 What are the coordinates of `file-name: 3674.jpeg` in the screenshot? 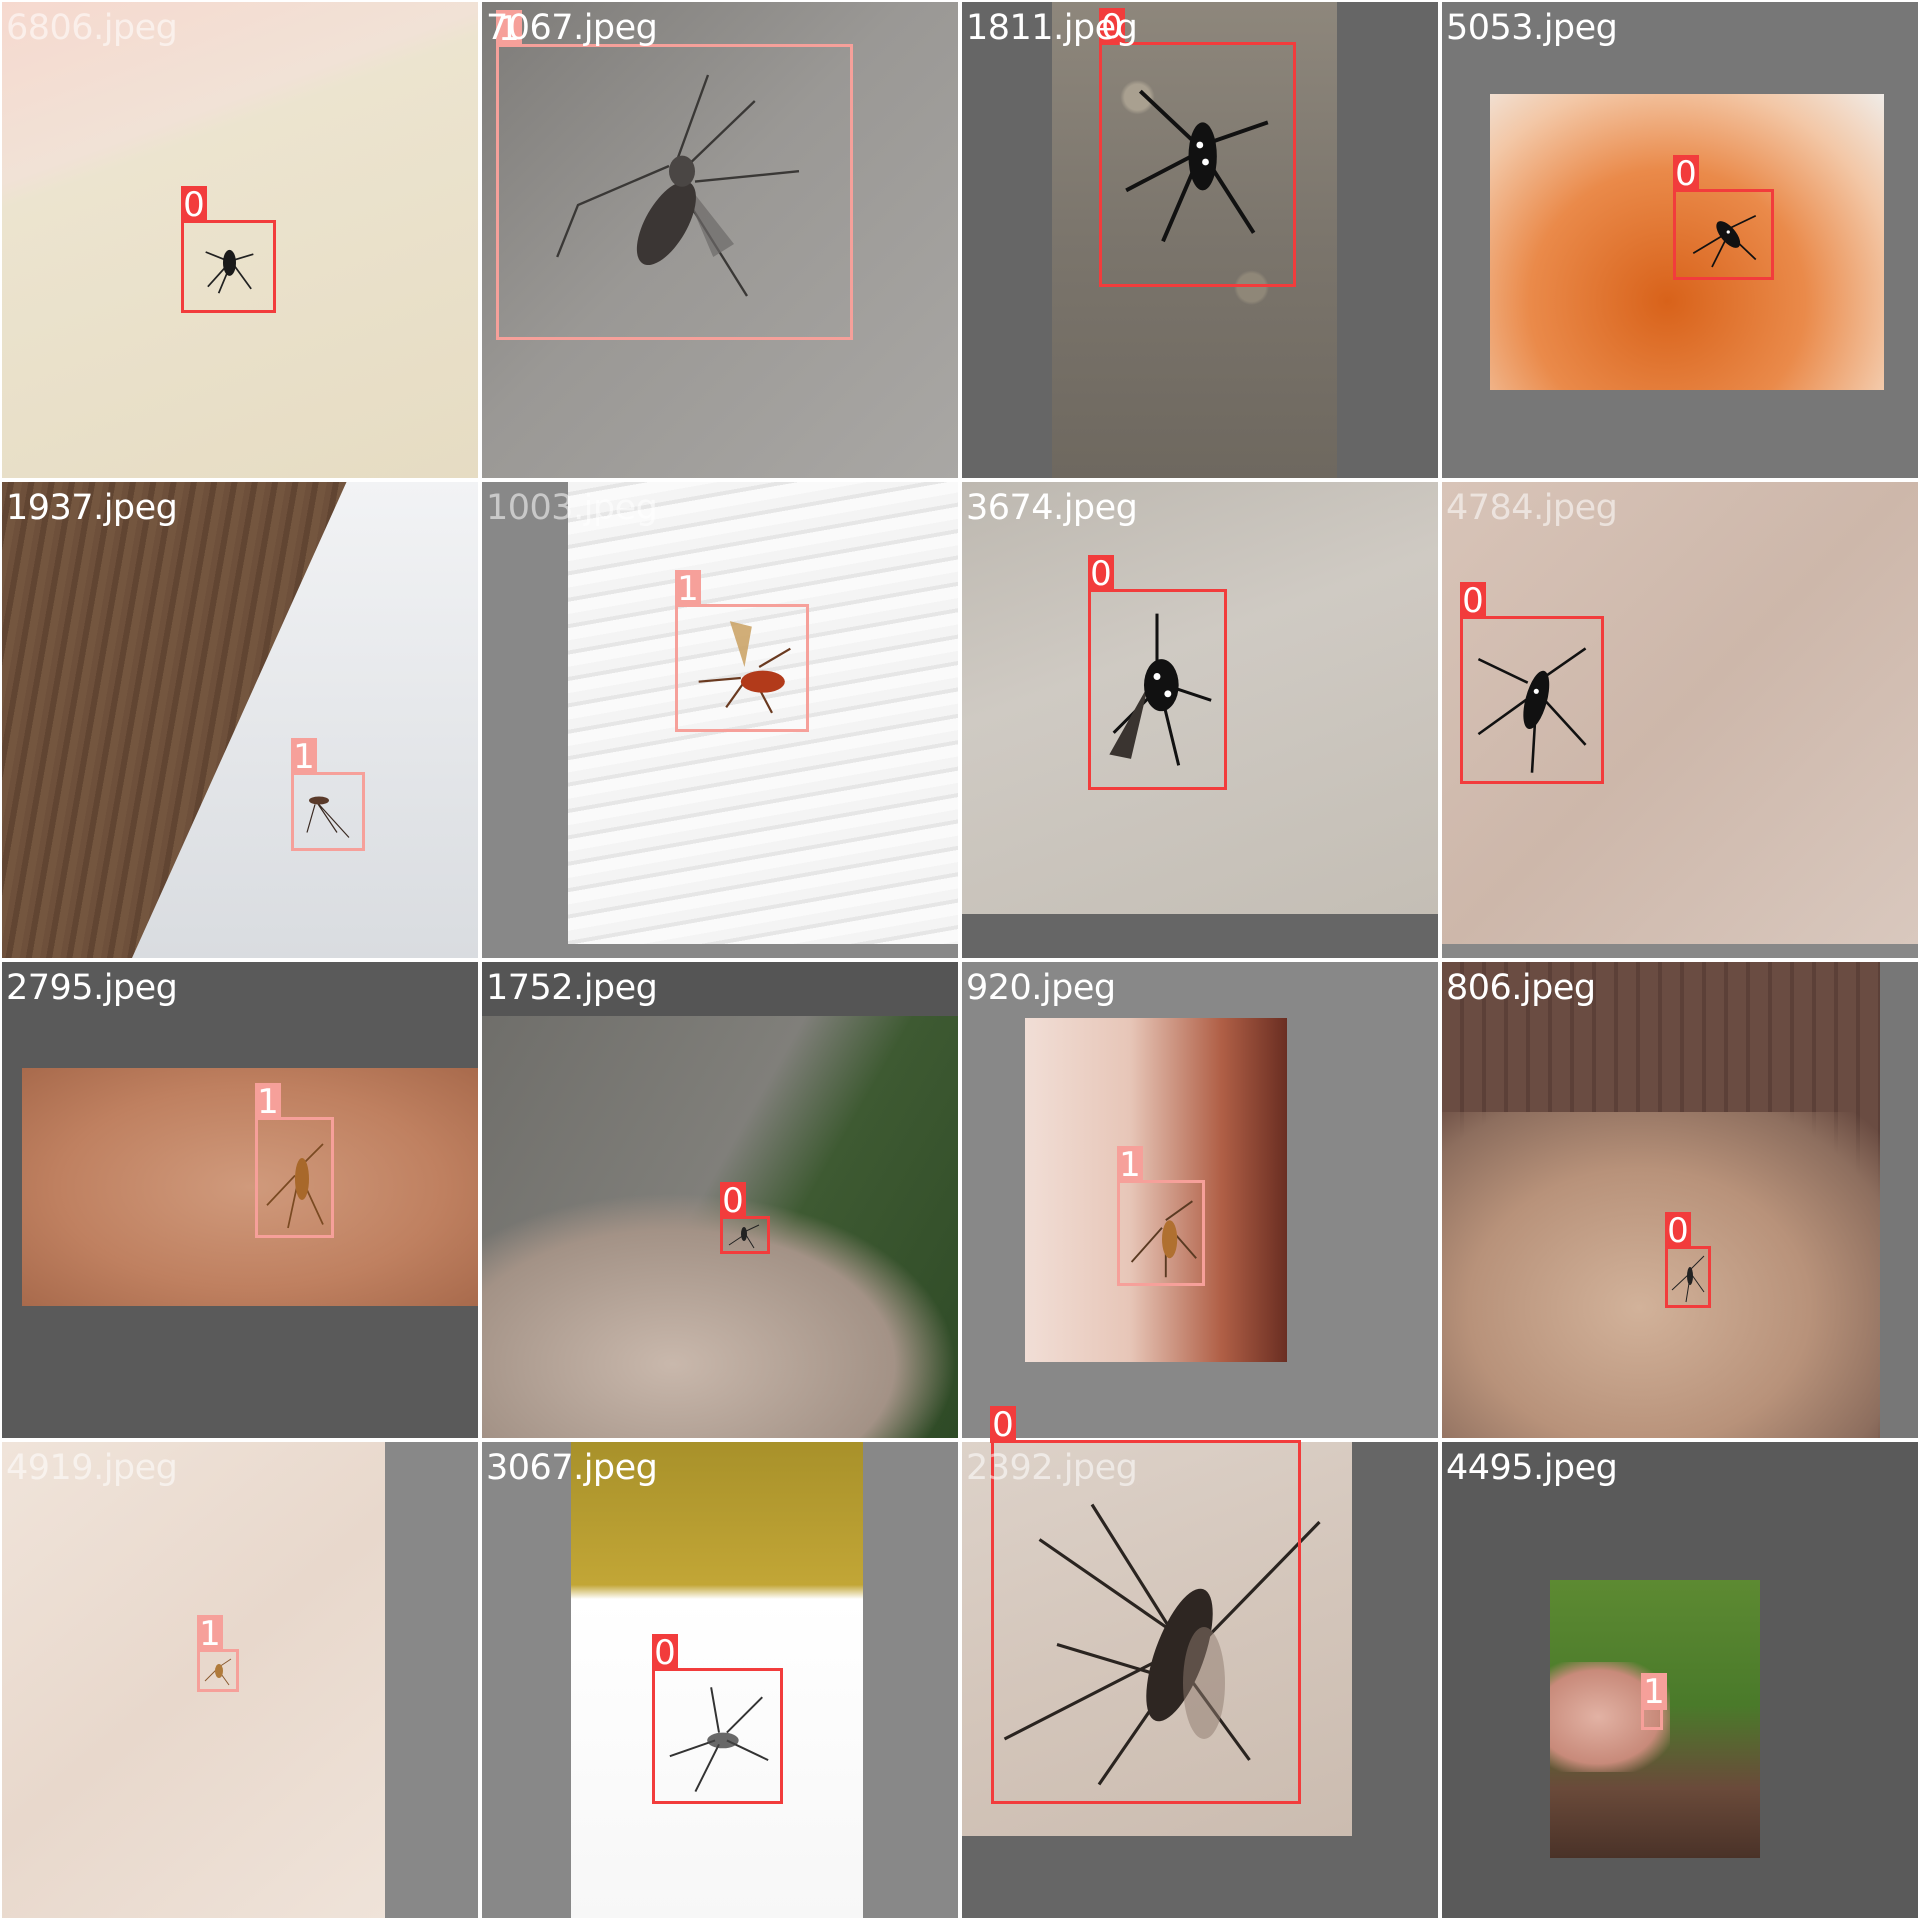 It's located at (1052, 508).